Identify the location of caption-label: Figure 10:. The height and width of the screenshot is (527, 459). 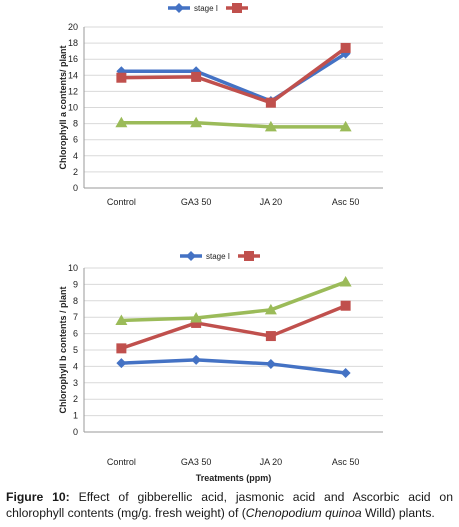
(38, 497).